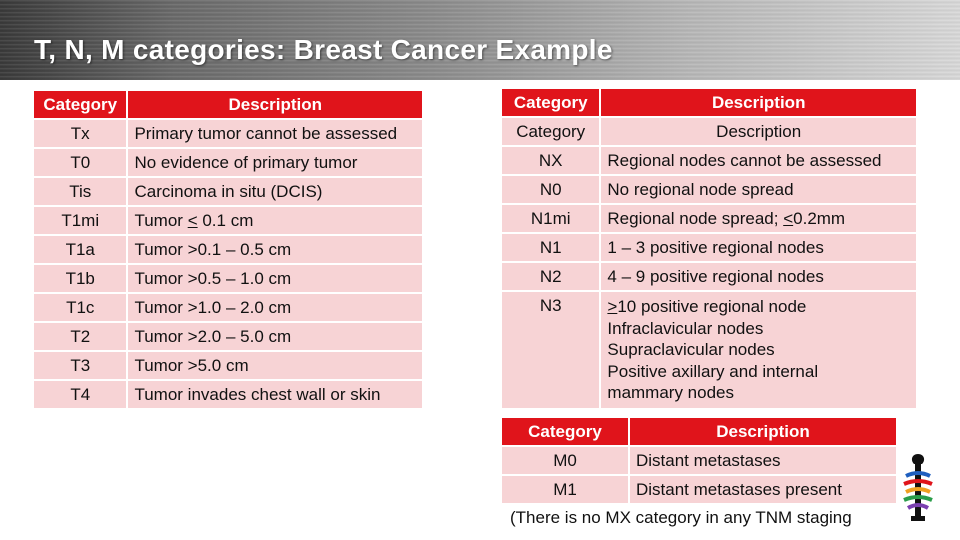 This screenshot has height=540, width=960. I want to click on t-description-cell: Tumor >5.0 cm, so click(275, 365).